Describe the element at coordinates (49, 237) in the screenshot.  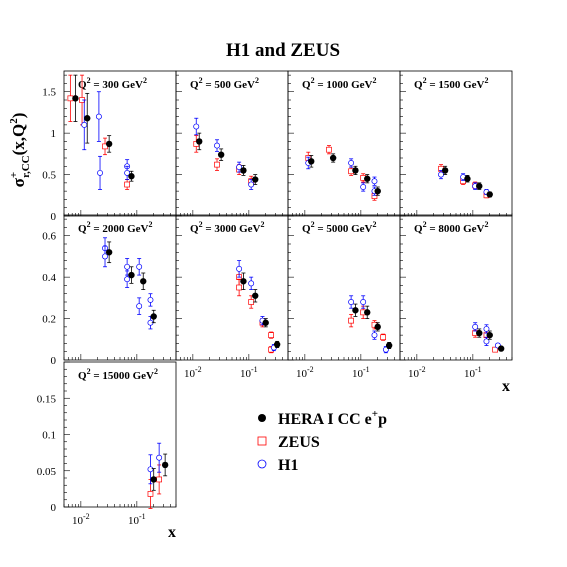
I see `y-tick-label: 0.6` at that location.